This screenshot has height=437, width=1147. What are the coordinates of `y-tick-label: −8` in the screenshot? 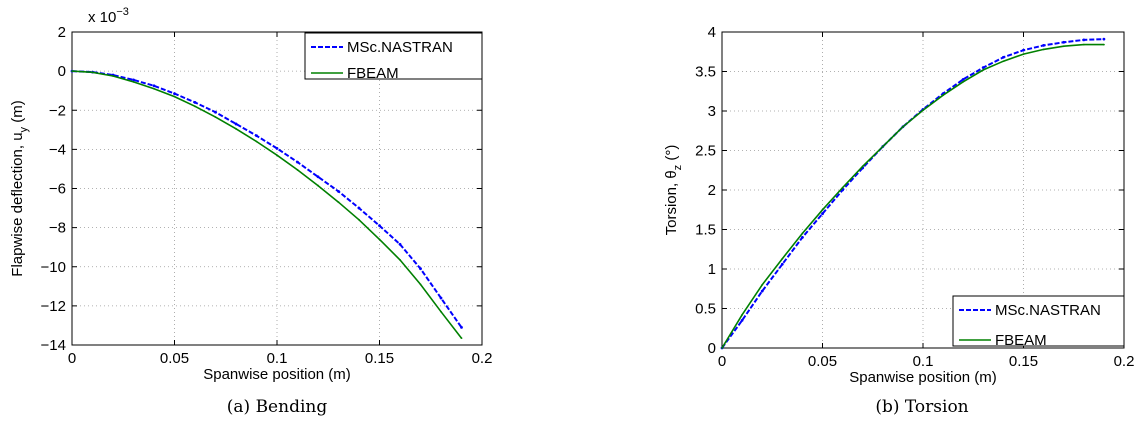 It's located at (57, 228).